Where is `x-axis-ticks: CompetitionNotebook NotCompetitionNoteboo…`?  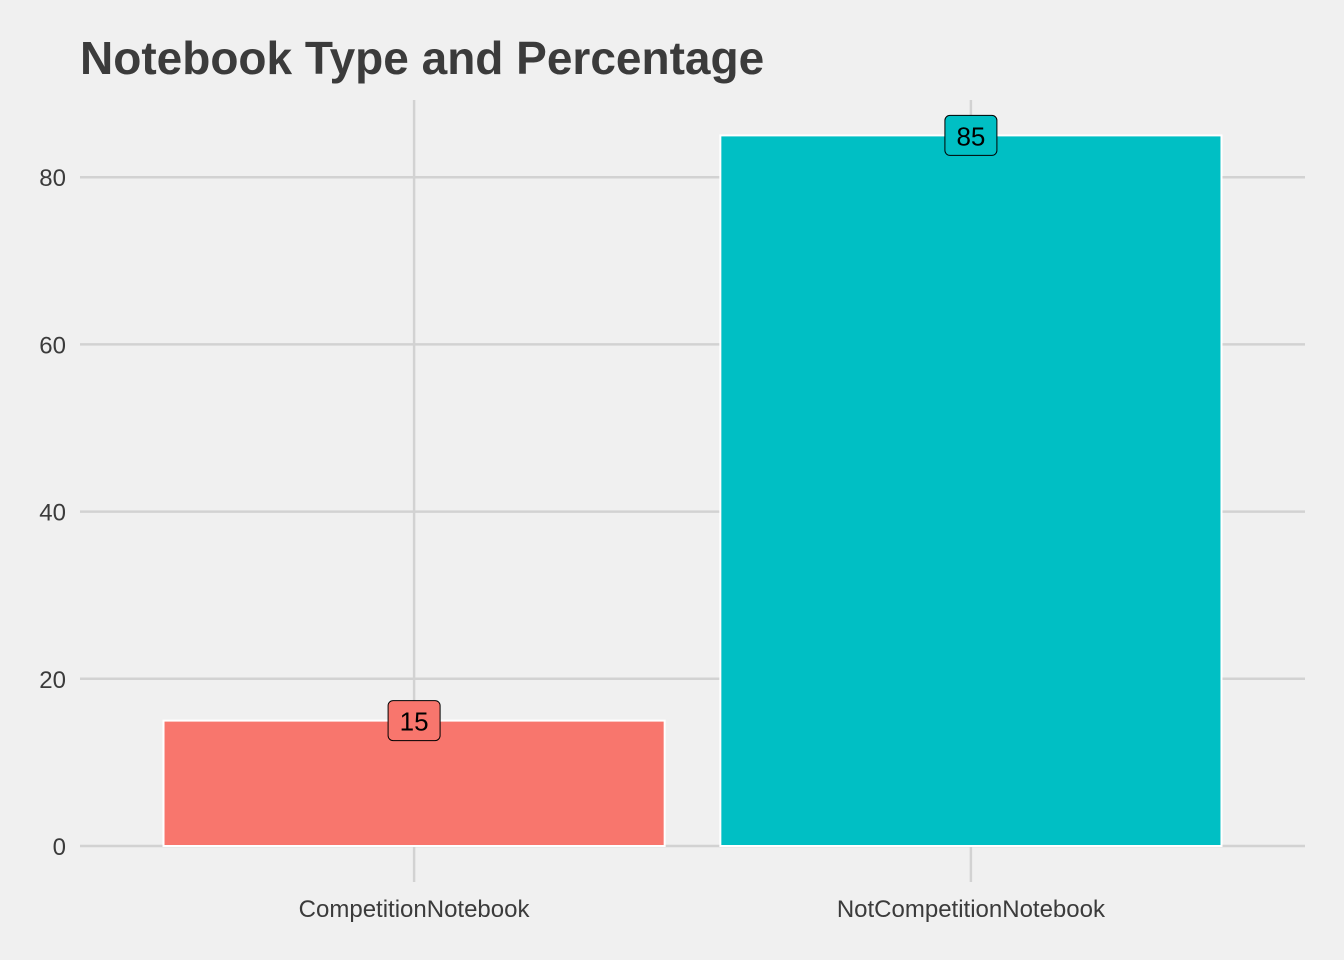
x-axis-ticks: CompetitionNotebook NotCompetitionNoteboo… is located at coordinates (702, 909).